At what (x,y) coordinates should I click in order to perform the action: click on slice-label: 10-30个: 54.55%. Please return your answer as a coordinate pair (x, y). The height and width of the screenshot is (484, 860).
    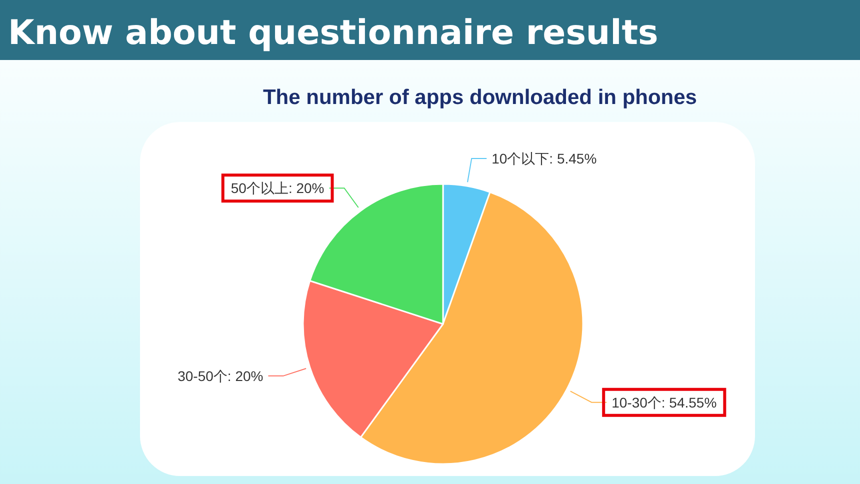
    Looking at the image, I should click on (664, 402).